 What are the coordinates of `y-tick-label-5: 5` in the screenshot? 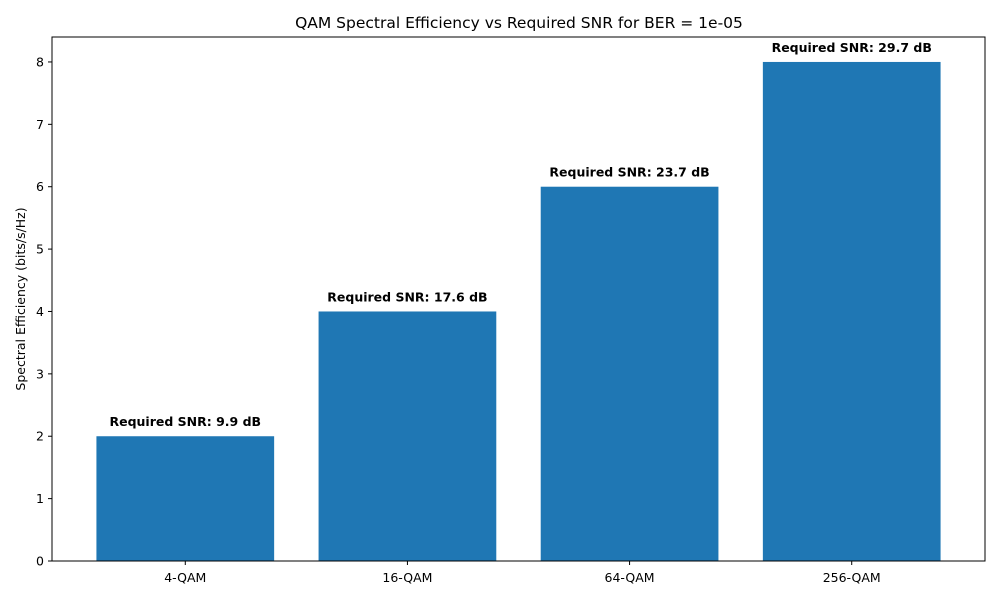 It's located at (40, 249).